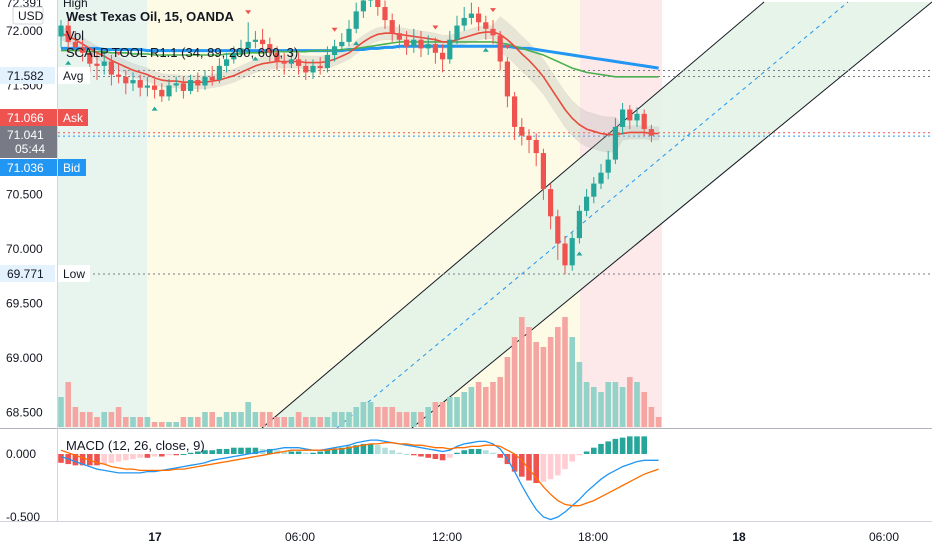 The image size is (932, 550). What do you see at coordinates (30, 149) in the screenshot?
I see `bar-countdown: 05:44` at bounding box center [30, 149].